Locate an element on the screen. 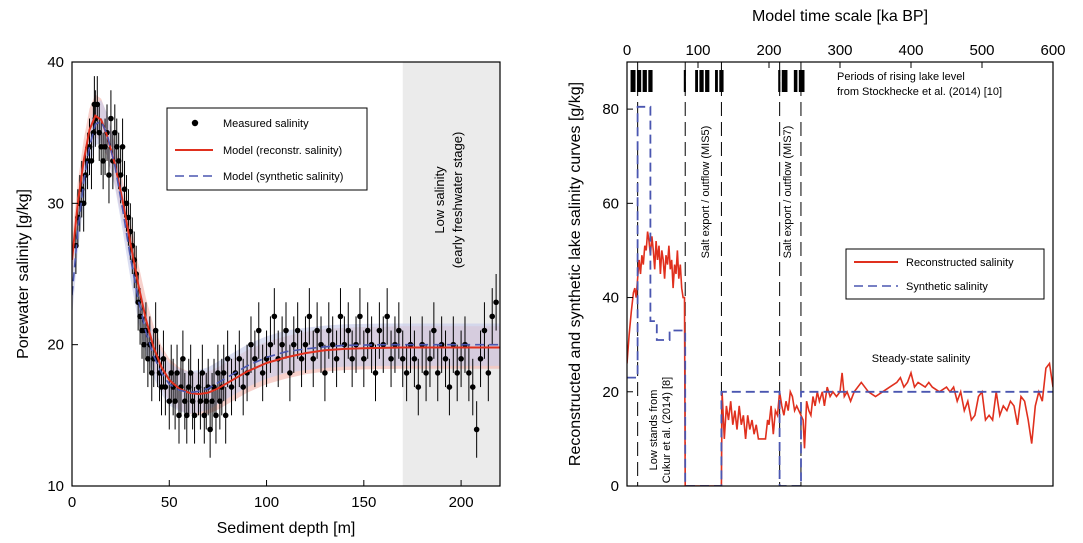  legend-label-reconstr: Model (reconstr. salinity) is located at coordinates (282, 151).